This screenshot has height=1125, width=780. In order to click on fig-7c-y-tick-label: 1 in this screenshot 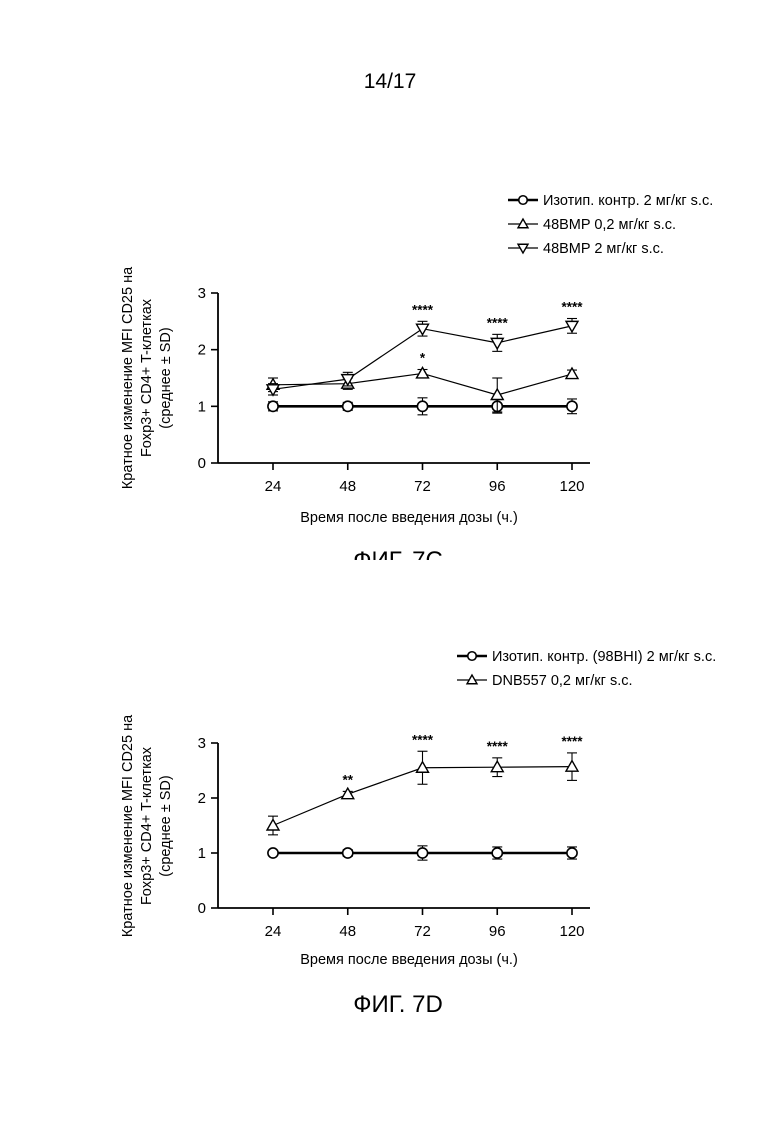, I will do `click(202, 406)`.